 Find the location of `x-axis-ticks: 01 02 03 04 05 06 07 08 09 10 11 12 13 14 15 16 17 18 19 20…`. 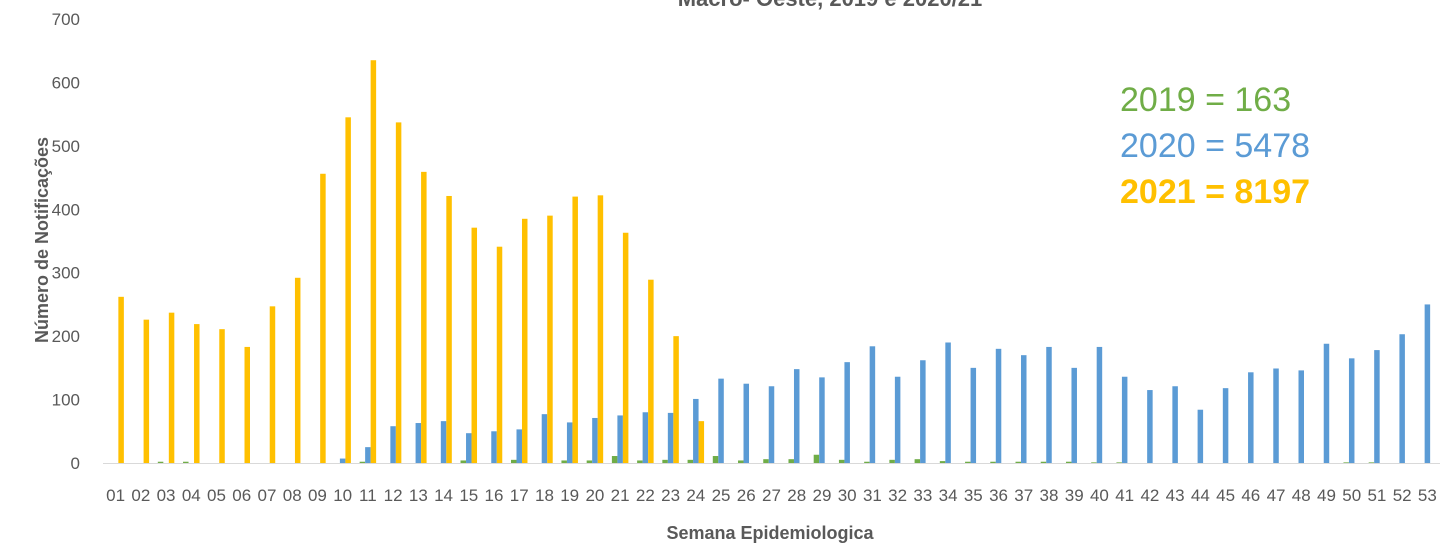

x-axis-ticks: 01 02 03 04 05 06 07 08 09 10 11 12 13 14 15 16 17 18 19 20… is located at coordinates (771, 495).